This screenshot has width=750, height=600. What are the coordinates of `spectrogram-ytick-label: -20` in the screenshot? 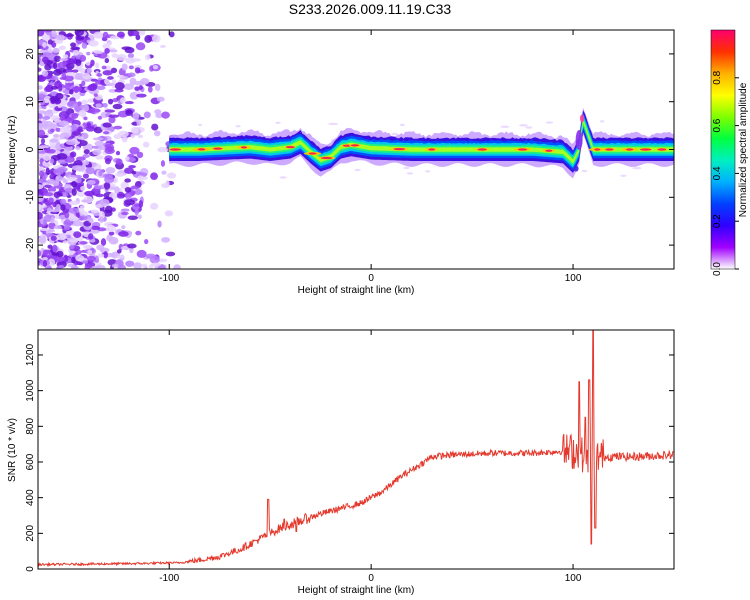 It's located at (30, 244).